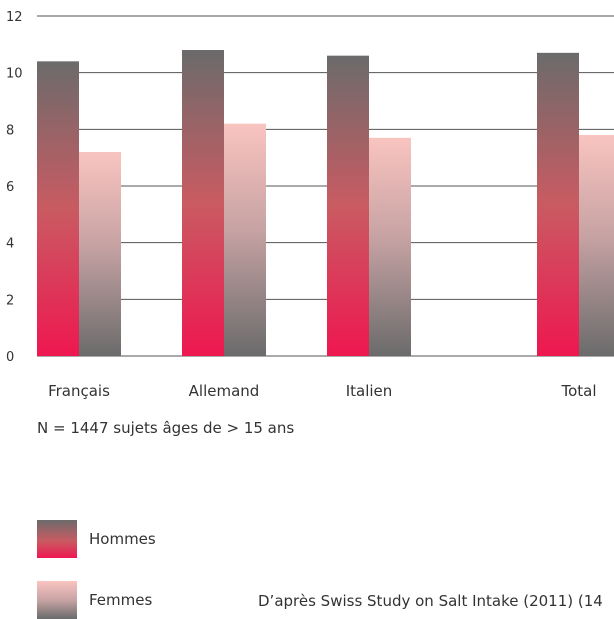 This screenshot has width=614, height=619. What do you see at coordinates (14, 74) in the screenshot?
I see `y-tick-label: 10` at bounding box center [14, 74].